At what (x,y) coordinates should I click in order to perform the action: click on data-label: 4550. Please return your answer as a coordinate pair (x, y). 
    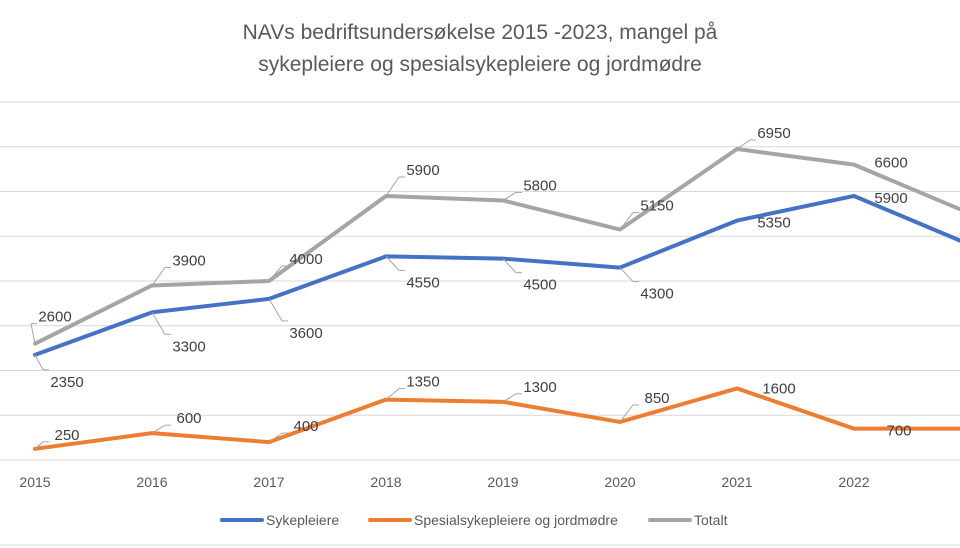
    Looking at the image, I should click on (422, 282).